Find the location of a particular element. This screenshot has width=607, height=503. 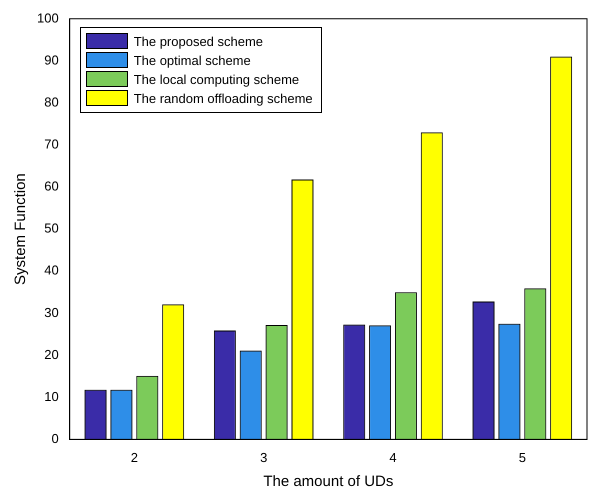

legend-label: The optimal scheme is located at coordinates (192, 60).